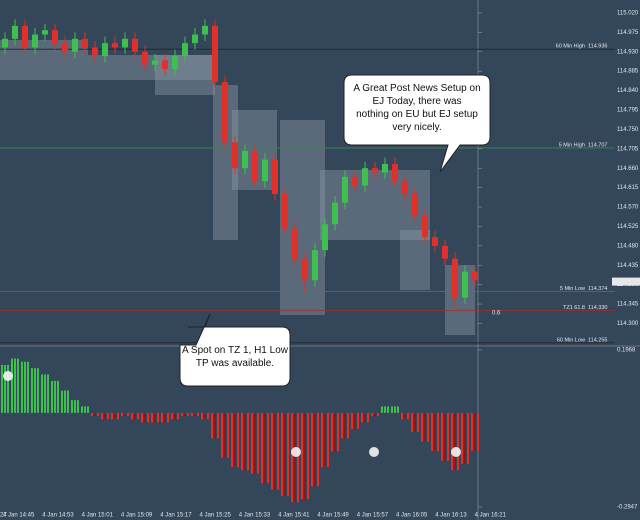  Describe the element at coordinates (626, 351) in the screenshot. I see `osc-tick-label: 0.1968` at that location.